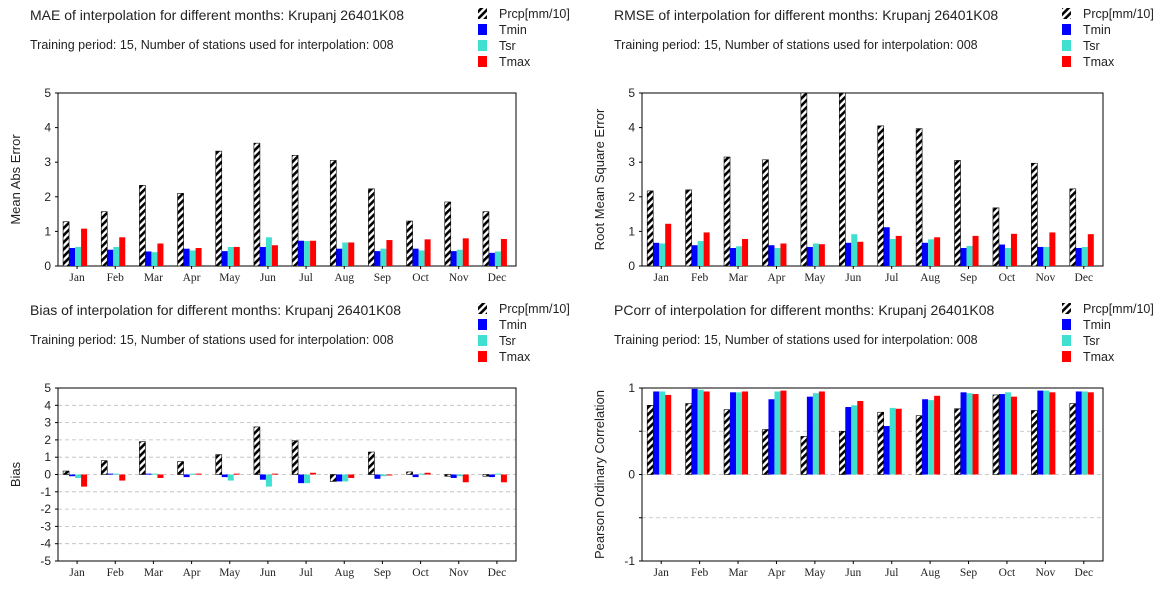  Describe the element at coordinates (804, 455) in the screenshot. I see `bar-prcp-may` at that location.